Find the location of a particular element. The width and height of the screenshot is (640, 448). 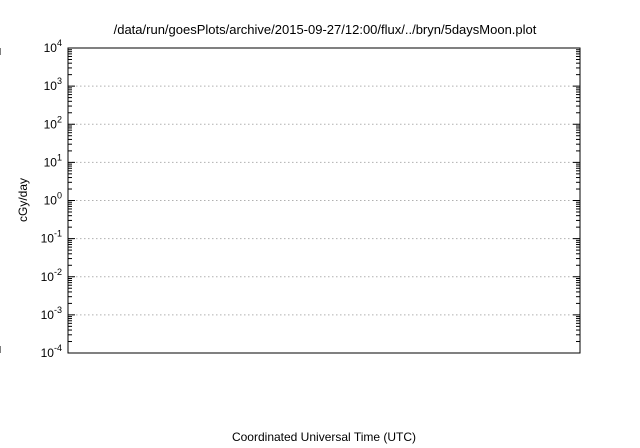

y-tick-label: 10⁰ is located at coordinates (53, 199).